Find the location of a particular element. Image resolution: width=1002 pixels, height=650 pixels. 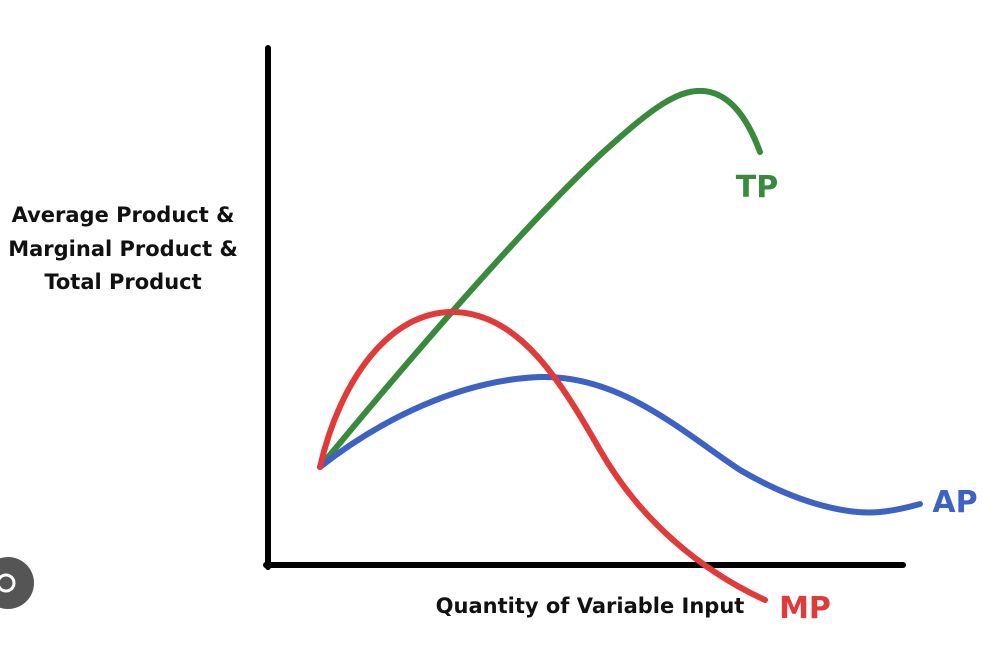

curve-label: TP is located at coordinates (757, 187).